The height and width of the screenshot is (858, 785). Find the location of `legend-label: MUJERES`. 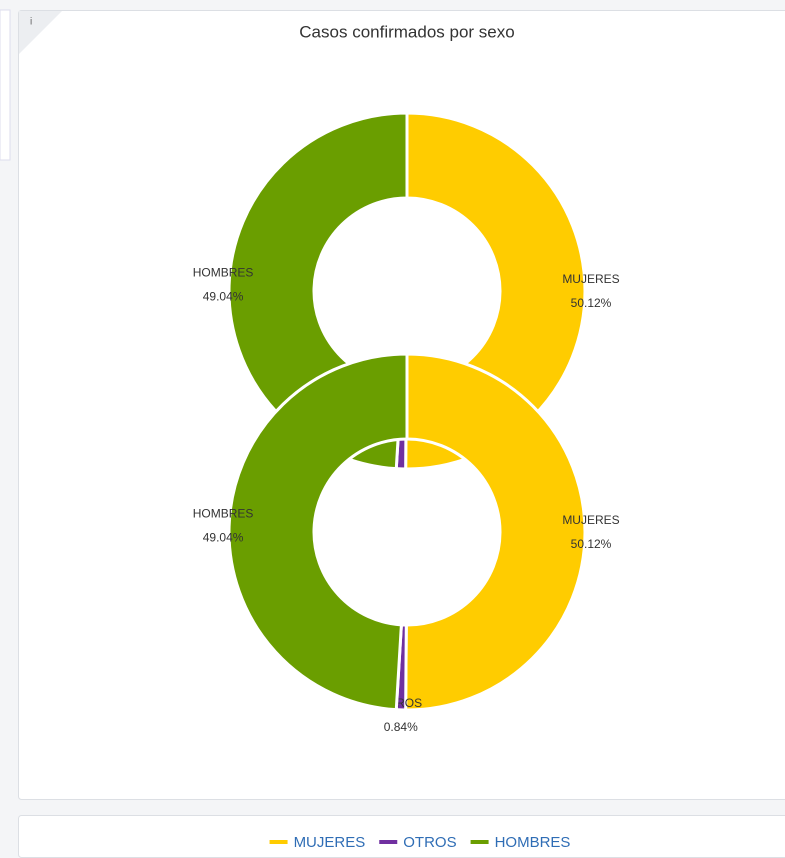

legend-label: MUJERES is located at coordinates (330, 842).